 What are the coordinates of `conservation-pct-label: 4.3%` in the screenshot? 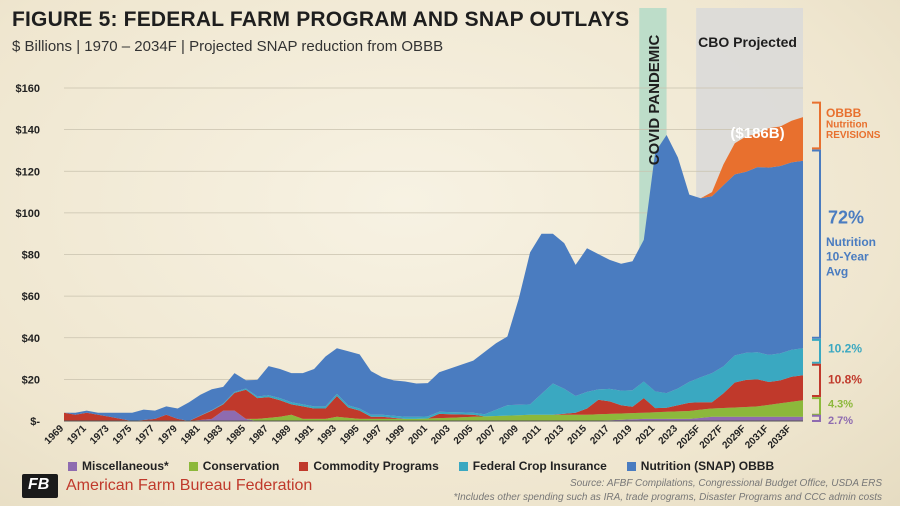 It's located at (840, 404).